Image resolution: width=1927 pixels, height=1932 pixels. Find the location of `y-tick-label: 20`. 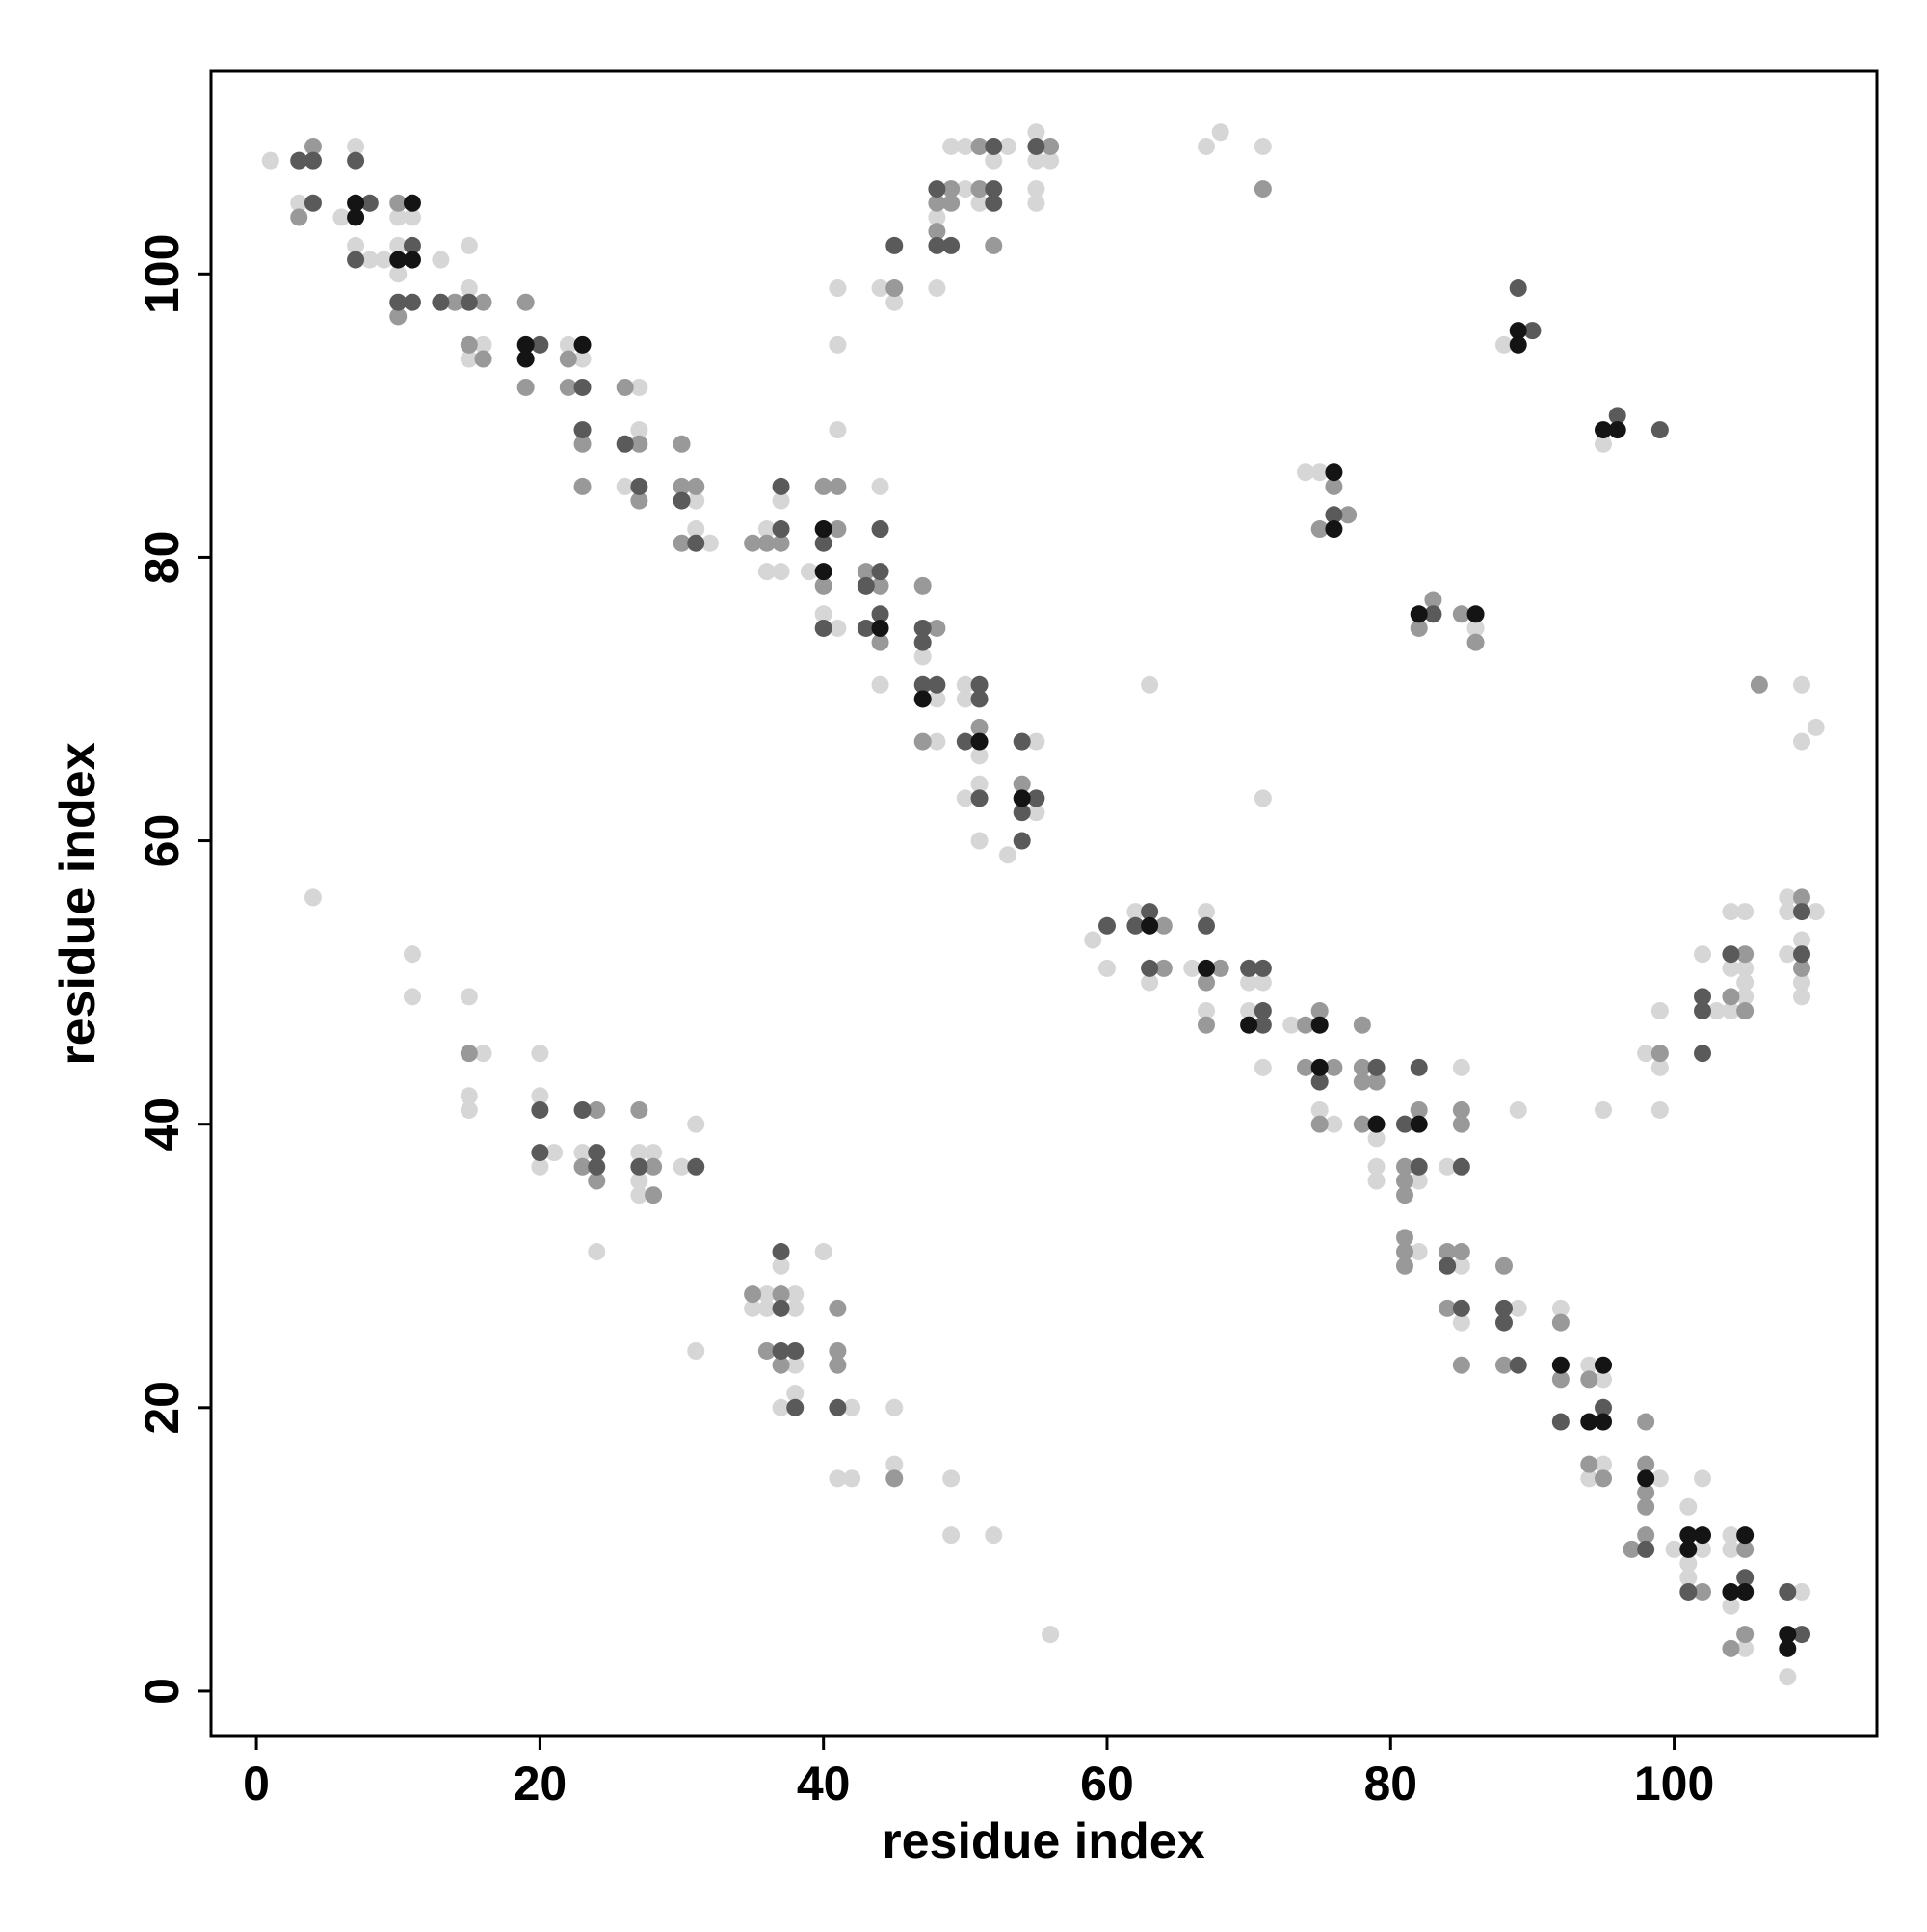

y-tick-label: 20 is located at coordinates (162, 1408).